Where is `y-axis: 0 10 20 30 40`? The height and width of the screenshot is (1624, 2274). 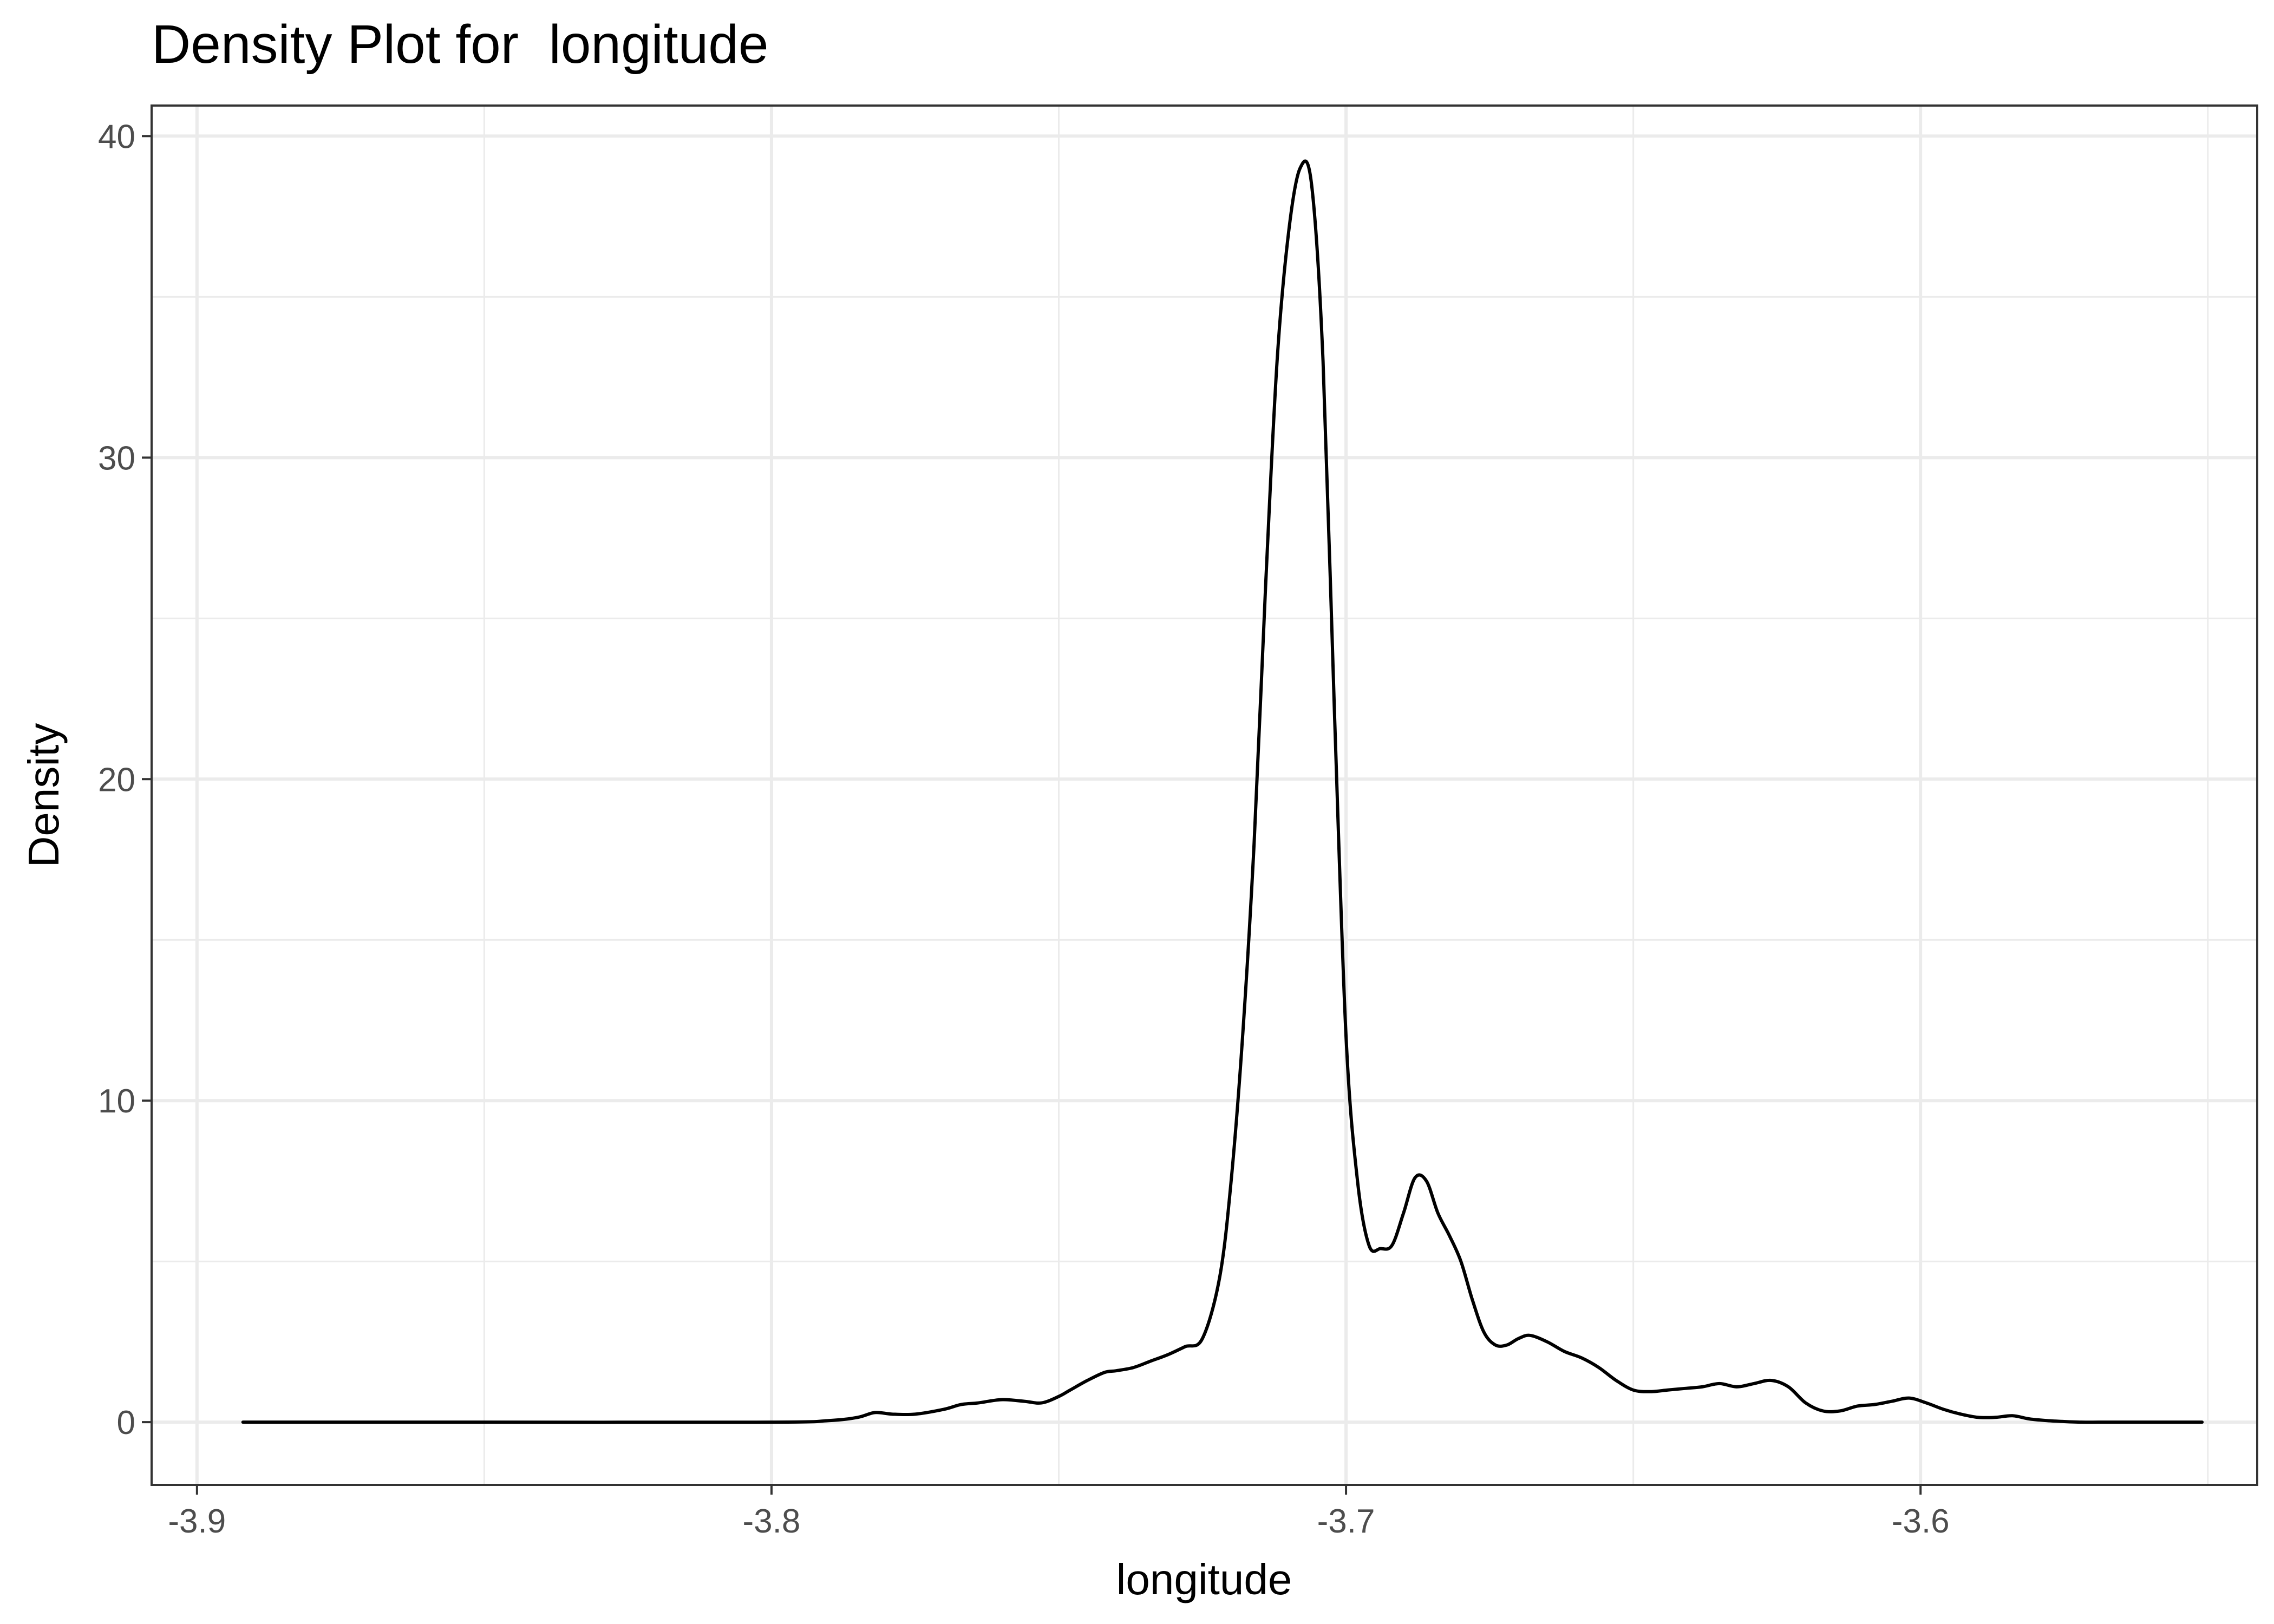
y-axis: 0 10 20 30 40 is located at coordinates (125, 780).